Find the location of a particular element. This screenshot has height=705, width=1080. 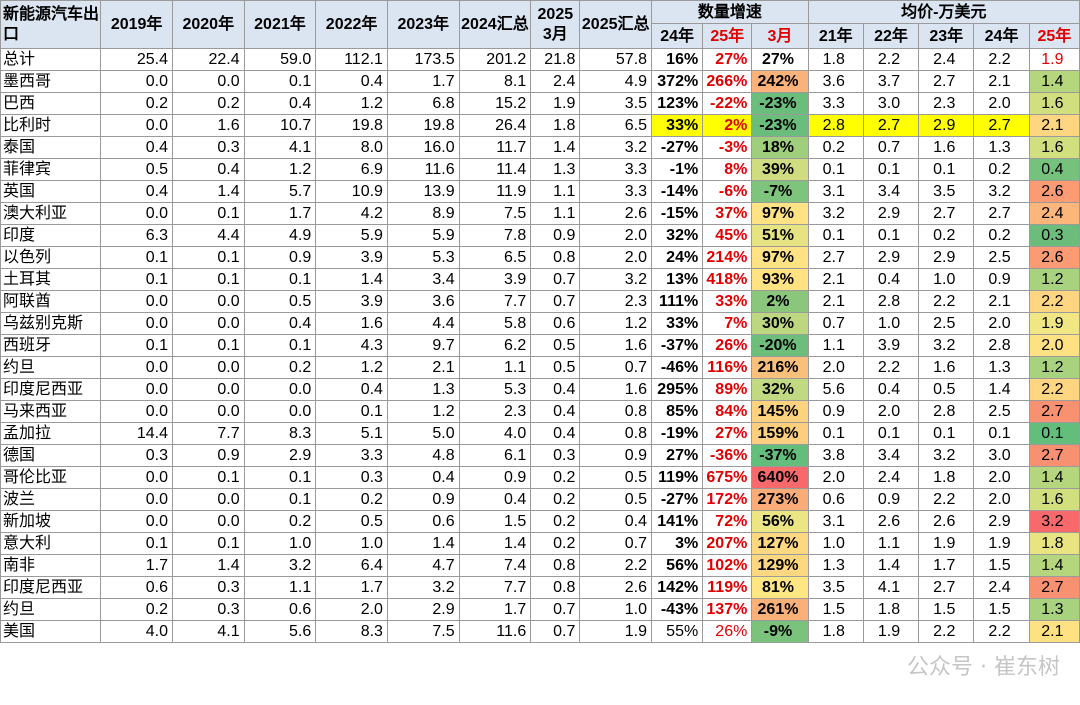

row-volume-cell: 7.5 is located at coordinates (423, 631).